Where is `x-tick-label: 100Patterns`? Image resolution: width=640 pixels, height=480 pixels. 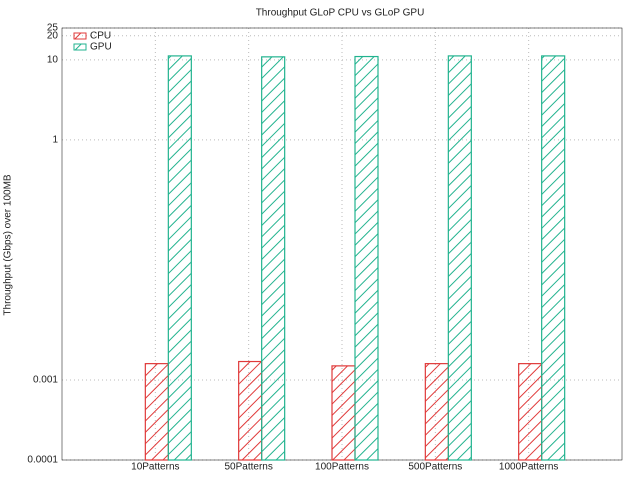
x-tick-label: 100Patterns is located at coordinates (342, 467).